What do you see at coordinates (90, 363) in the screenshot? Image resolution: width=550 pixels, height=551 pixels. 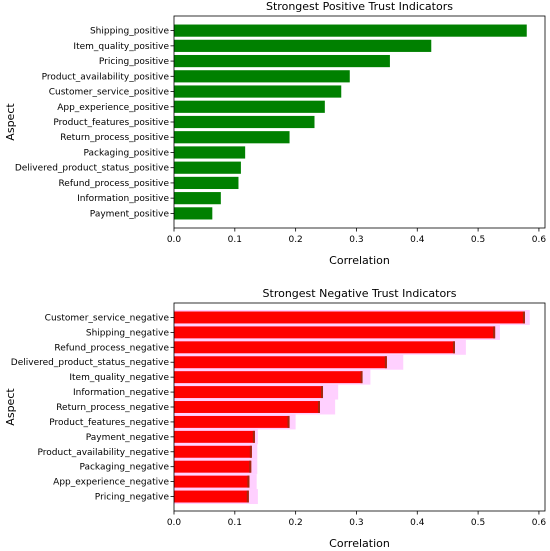 I see `category-label: Delivered_product_status_negative` at bounding box center [90, 363].